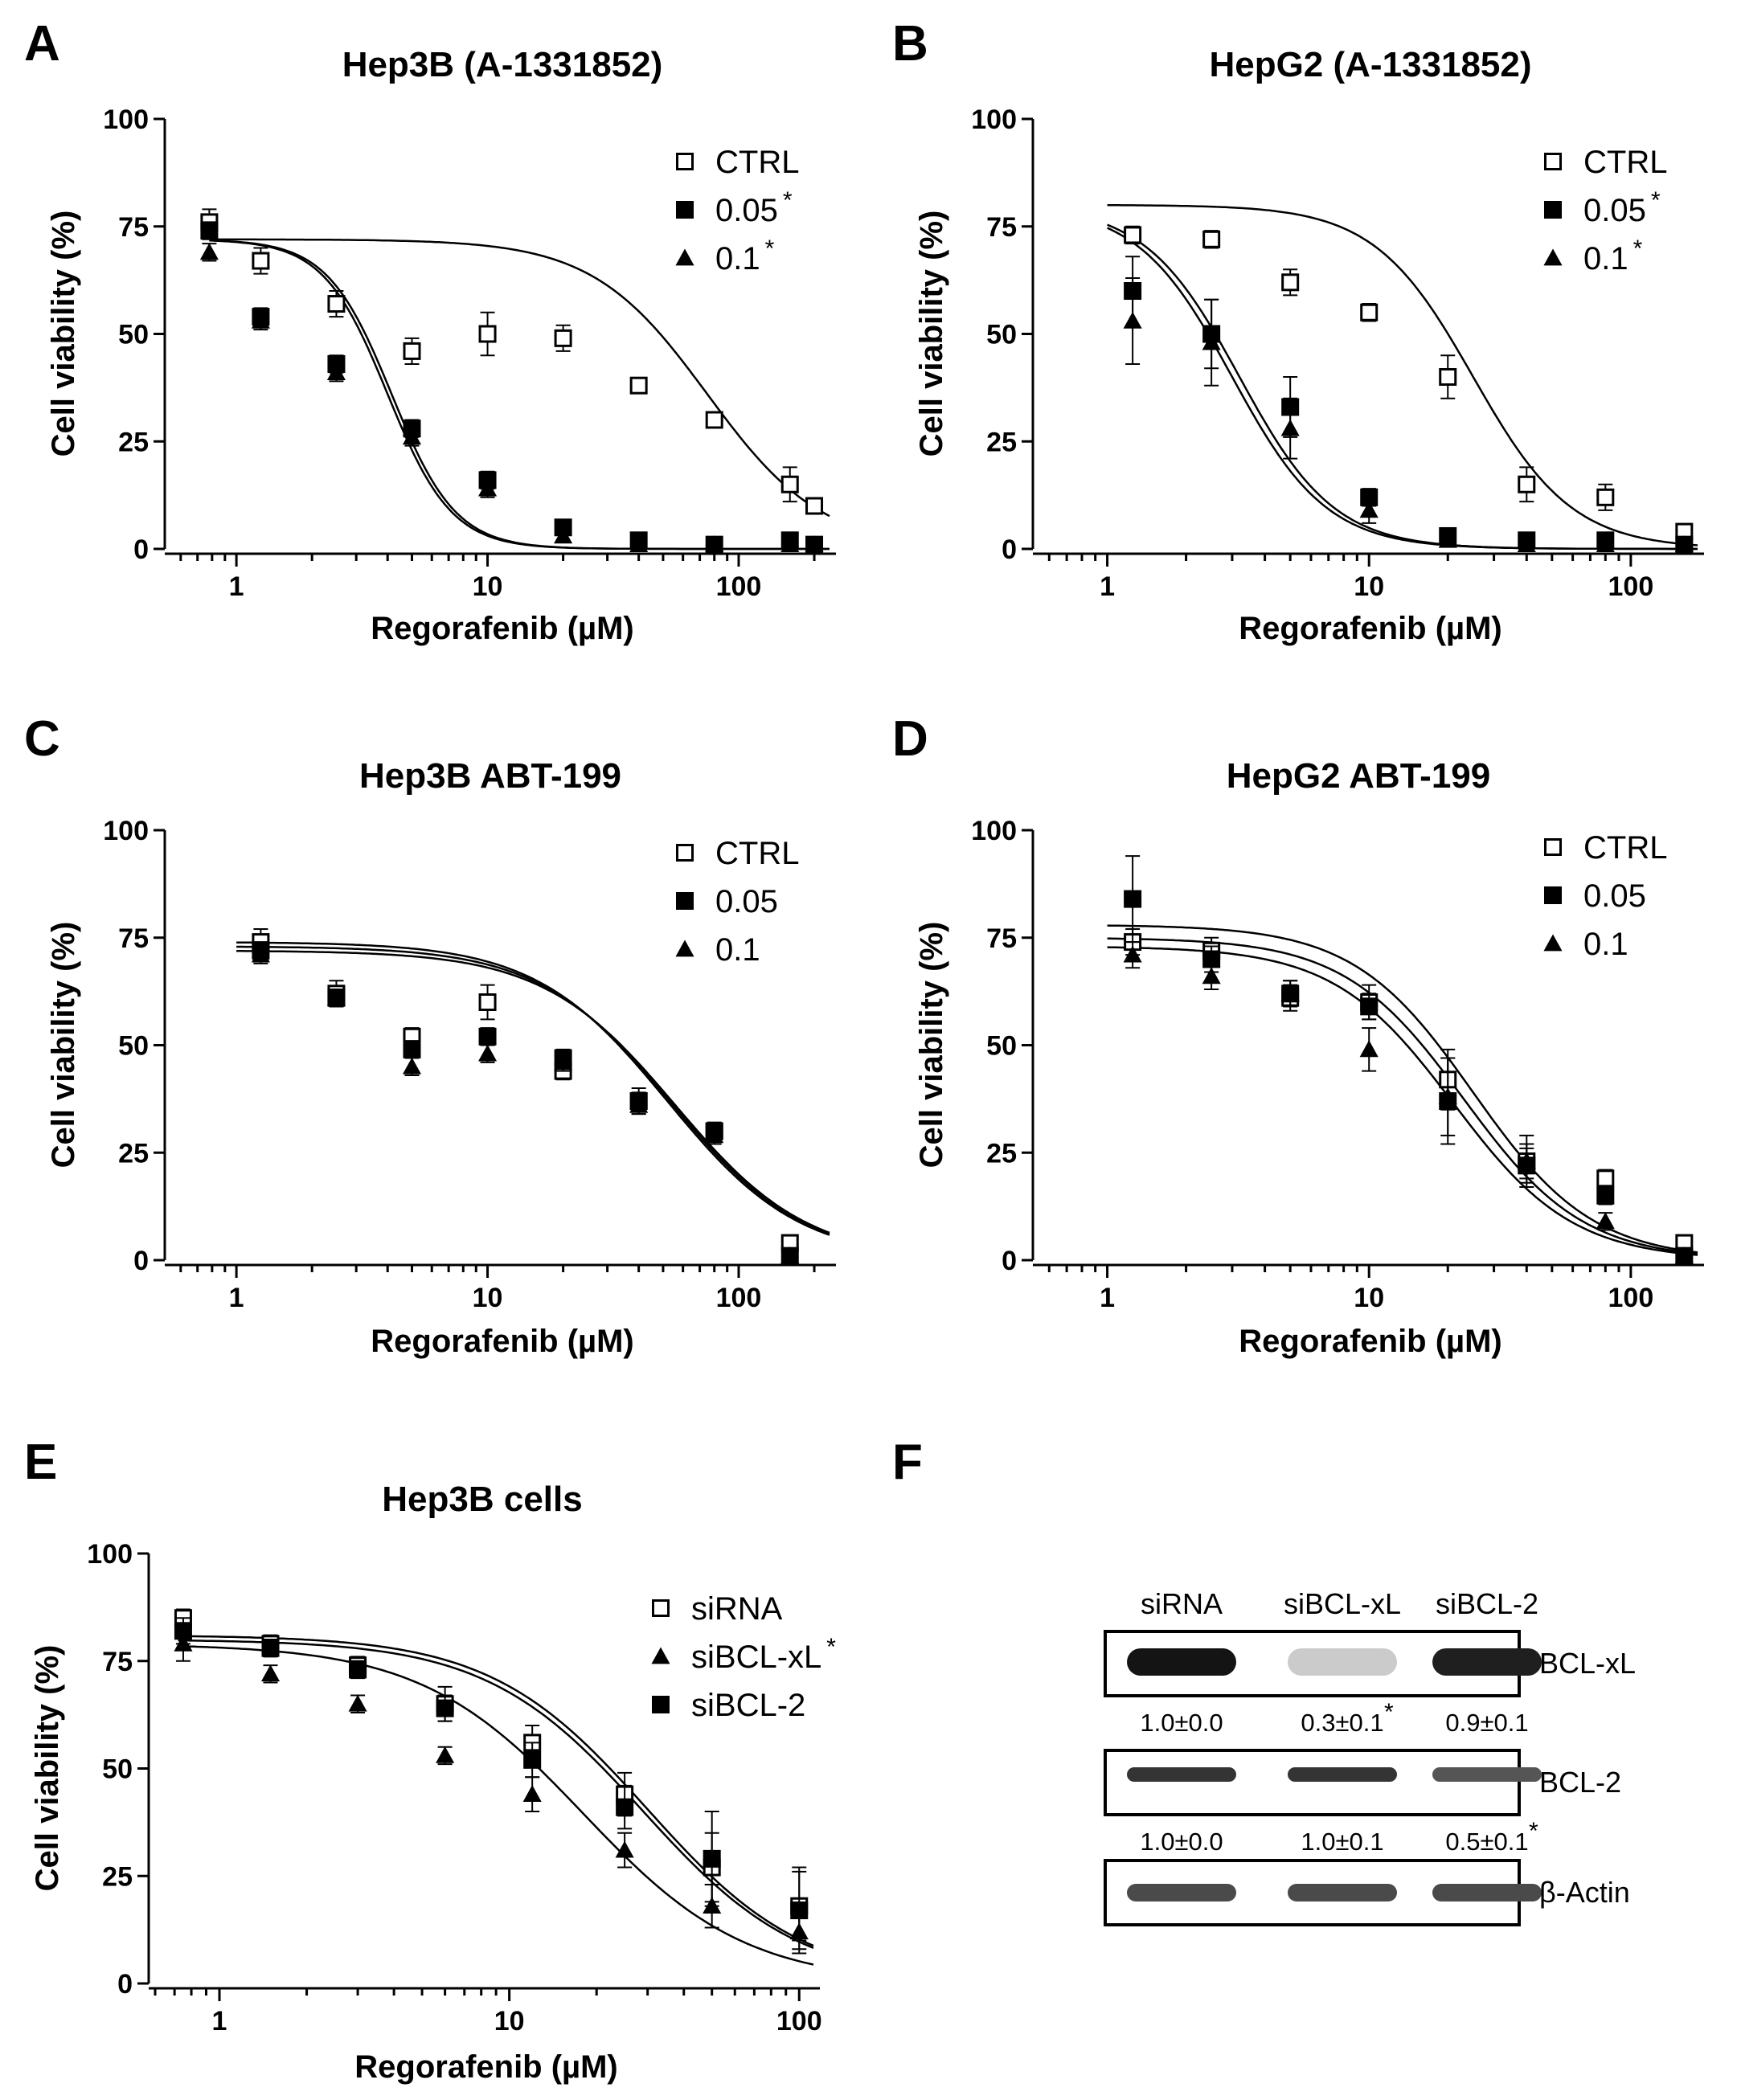 Image resolution: width=1737 pixels, height=2100 pixels. I want to click on protein-label: β-Actin, so click(1585, 1893).